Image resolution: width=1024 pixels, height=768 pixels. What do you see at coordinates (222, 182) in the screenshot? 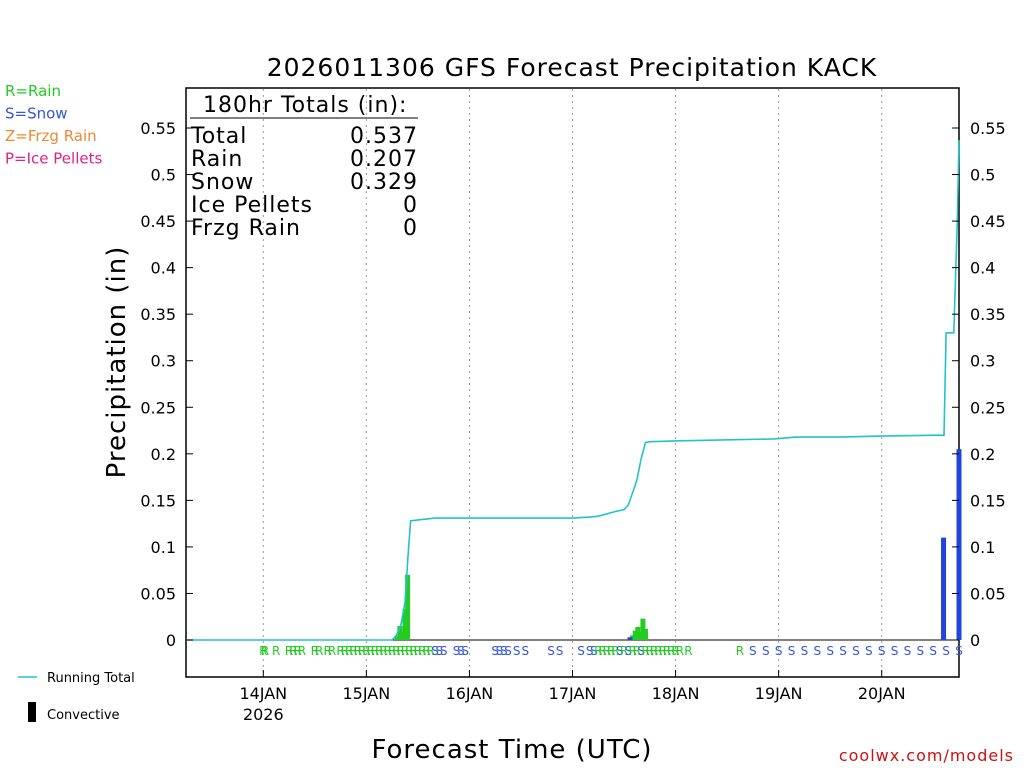
I see `totals-label: Snow` at bounding box center [222, 182].